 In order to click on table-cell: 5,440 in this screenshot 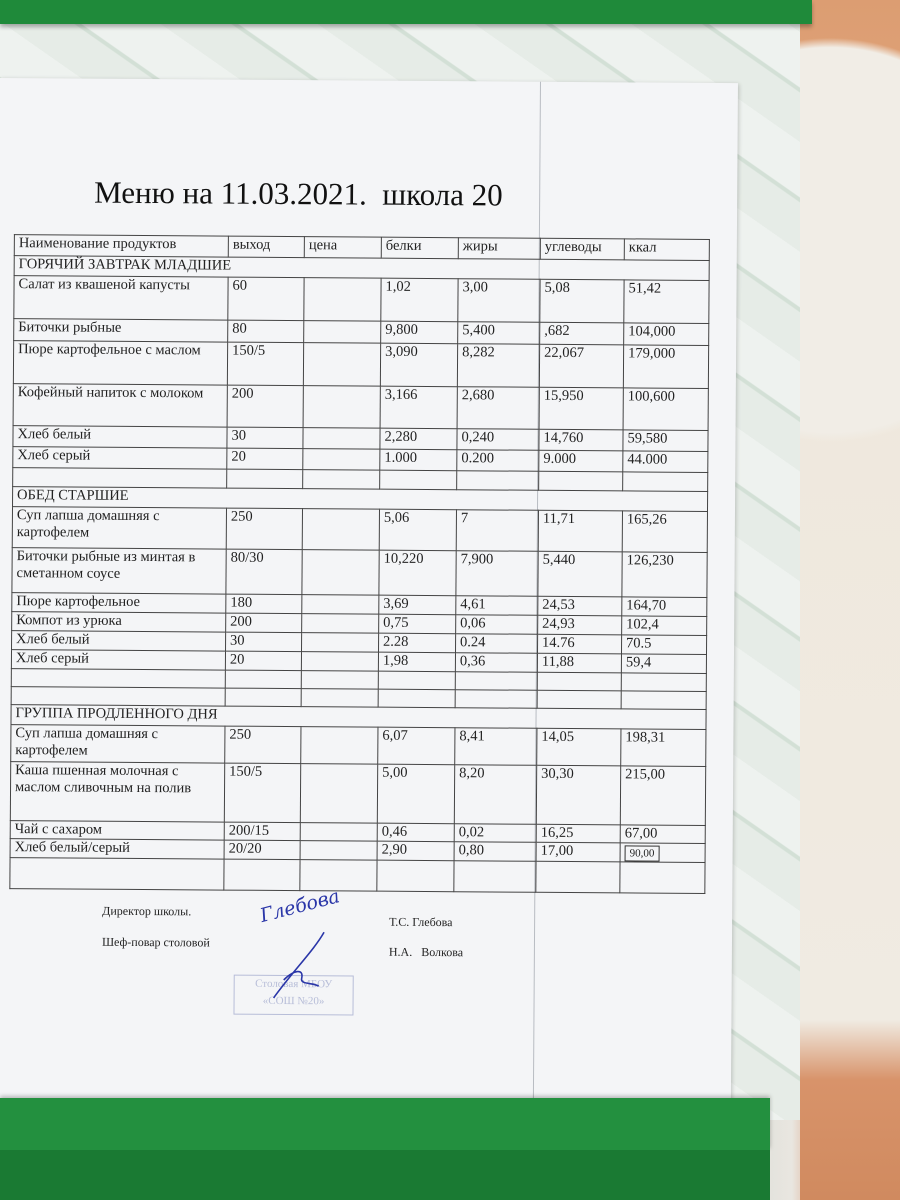, I will do `click(580, 574)`.